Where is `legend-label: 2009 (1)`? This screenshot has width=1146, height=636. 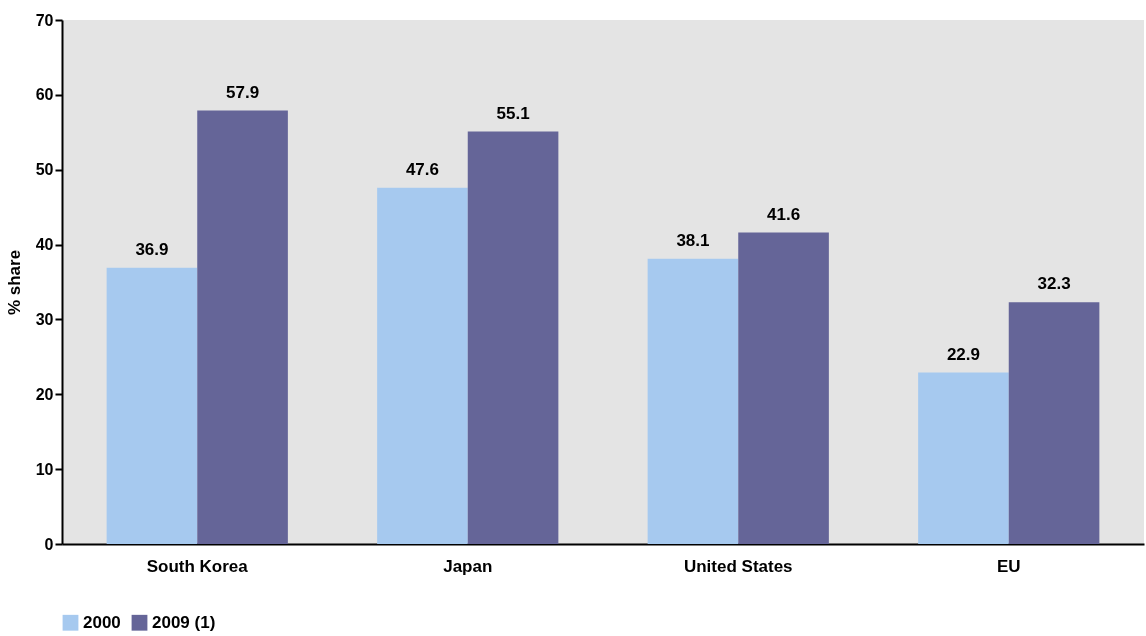 legend-label: 2009 (1) is located at coordinates (184, 622).